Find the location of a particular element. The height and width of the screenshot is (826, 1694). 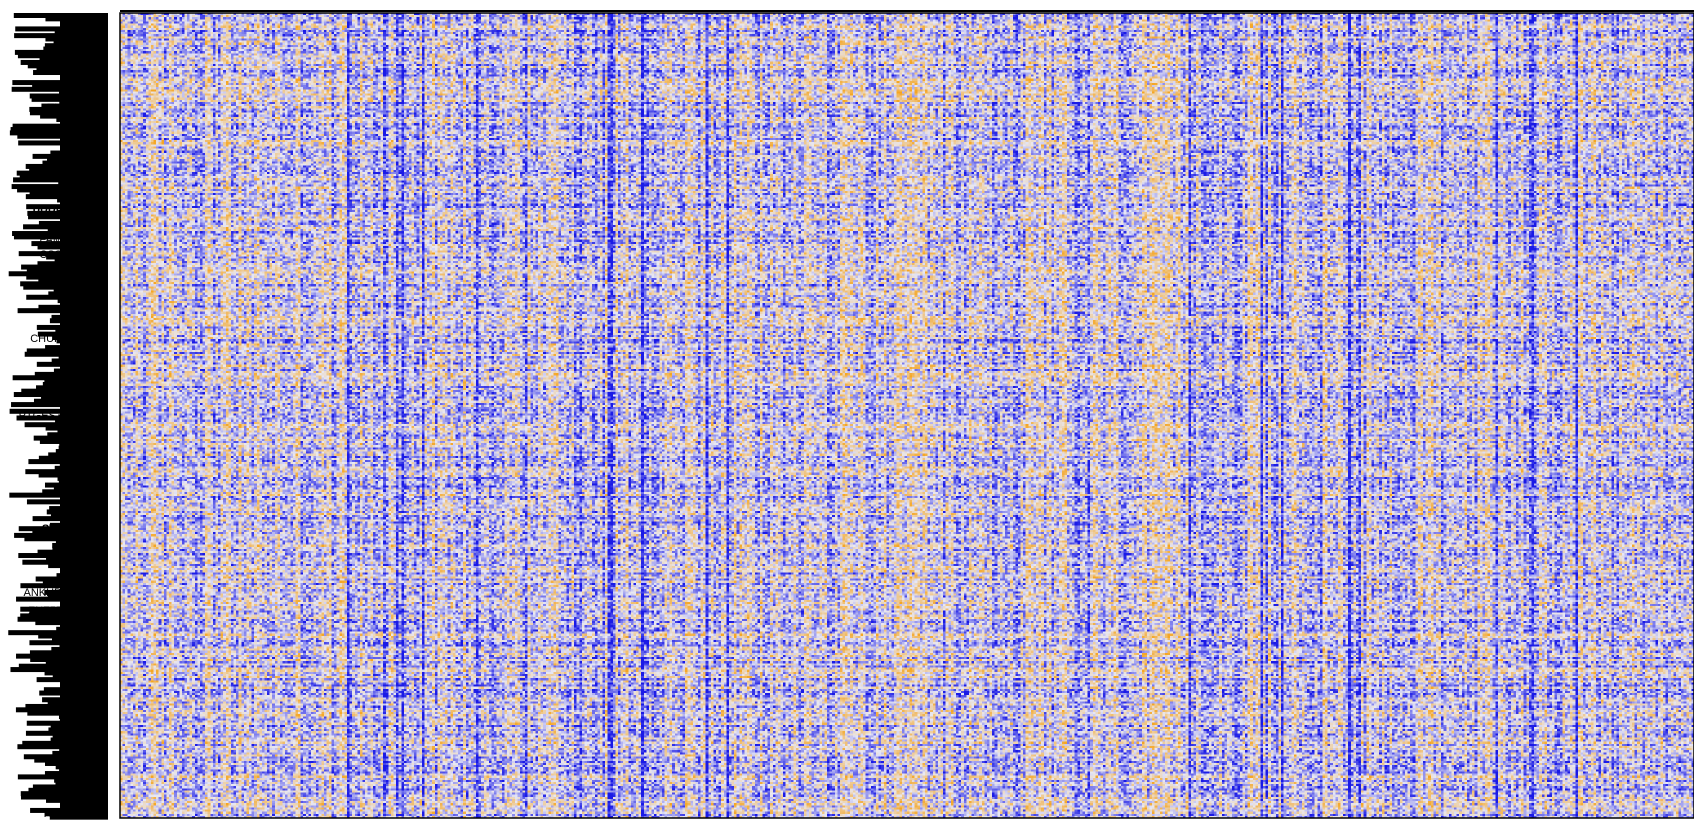

row-label: HI is located at coordinates (56, 275).